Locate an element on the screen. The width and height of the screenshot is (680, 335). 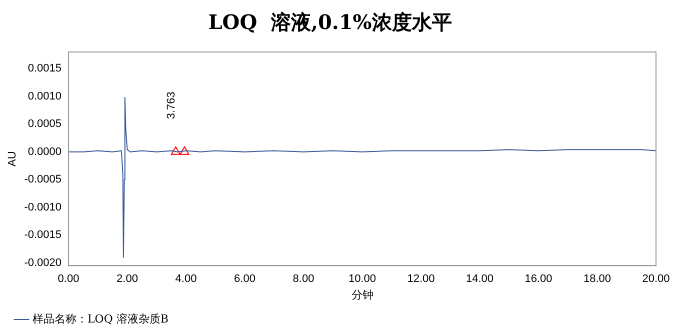
x-tick-label: 2.00 is located at coordinates (127, 279).